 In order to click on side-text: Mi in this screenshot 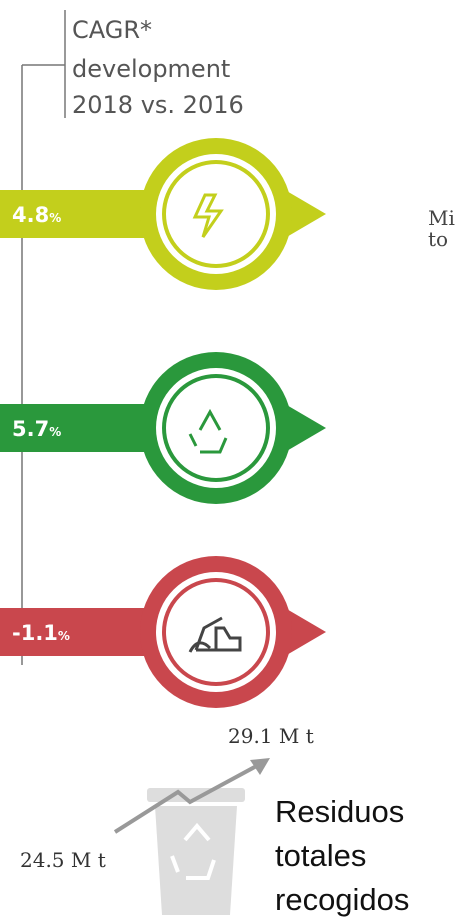, I will do `click(441, 218)`.